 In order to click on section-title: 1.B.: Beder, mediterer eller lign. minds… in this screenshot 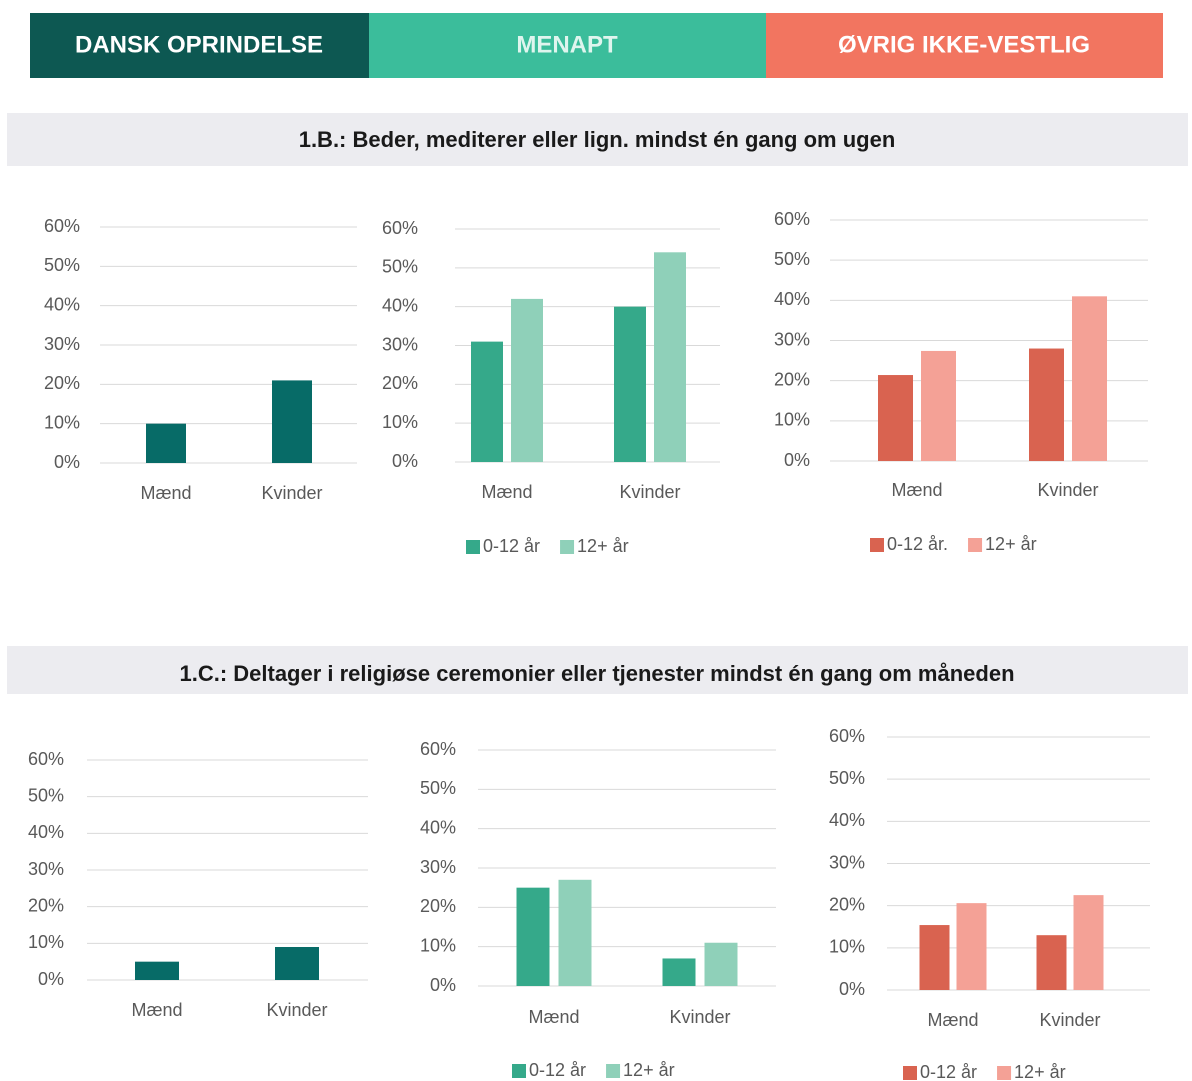, I will do `click(597, 139)`.